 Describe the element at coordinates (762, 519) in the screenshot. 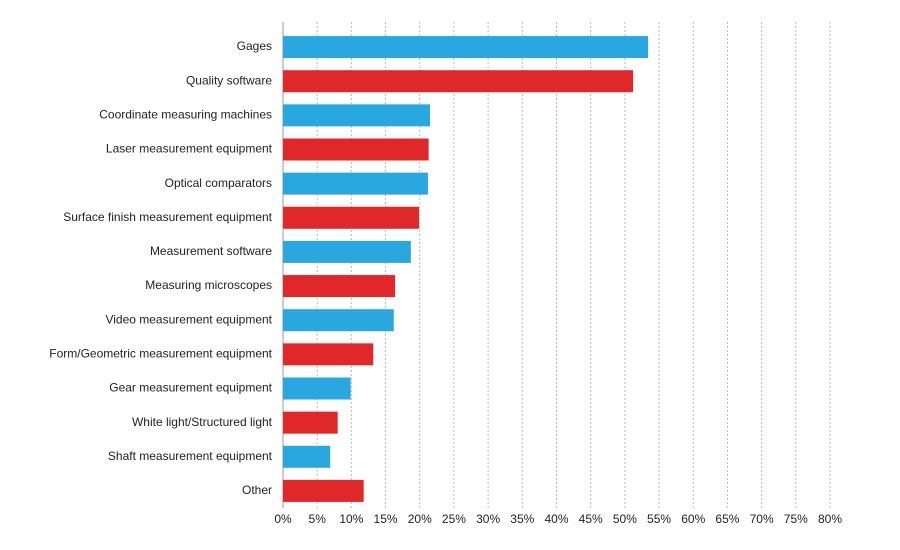

I see `x-tick-label: 70%` at that location.